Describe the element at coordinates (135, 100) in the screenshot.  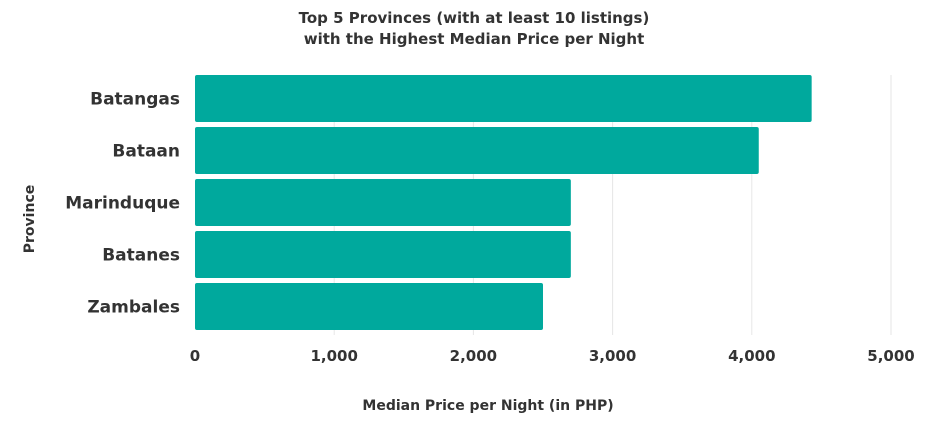
I see `category-label-batangas: Batangas` at that location.